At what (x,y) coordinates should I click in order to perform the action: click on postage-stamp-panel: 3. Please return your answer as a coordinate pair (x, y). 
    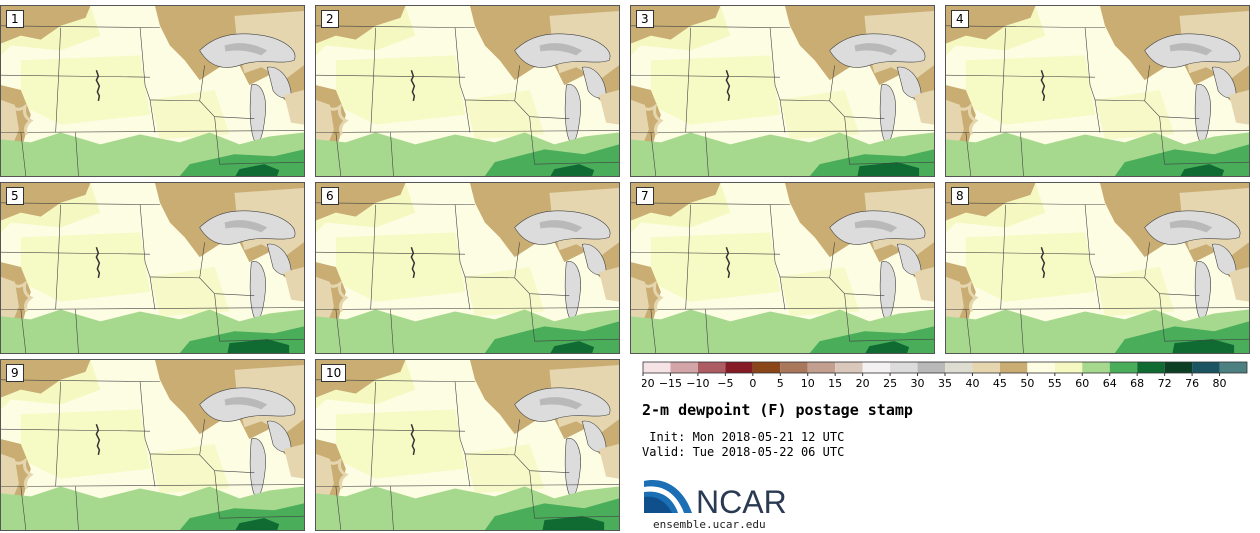
    Looking at the image, I should click on (782, 91).